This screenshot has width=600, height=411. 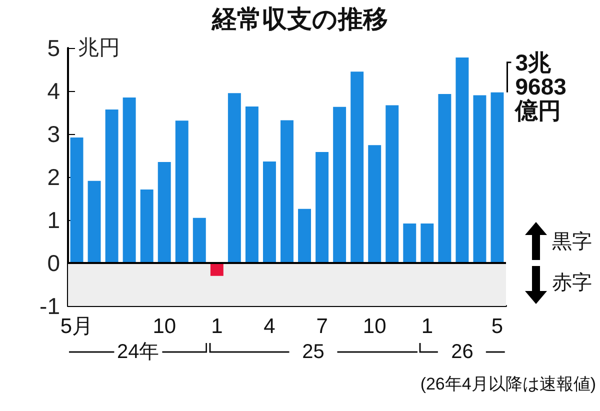 I want to click on text: 黒字, so click(x=572, y=241).